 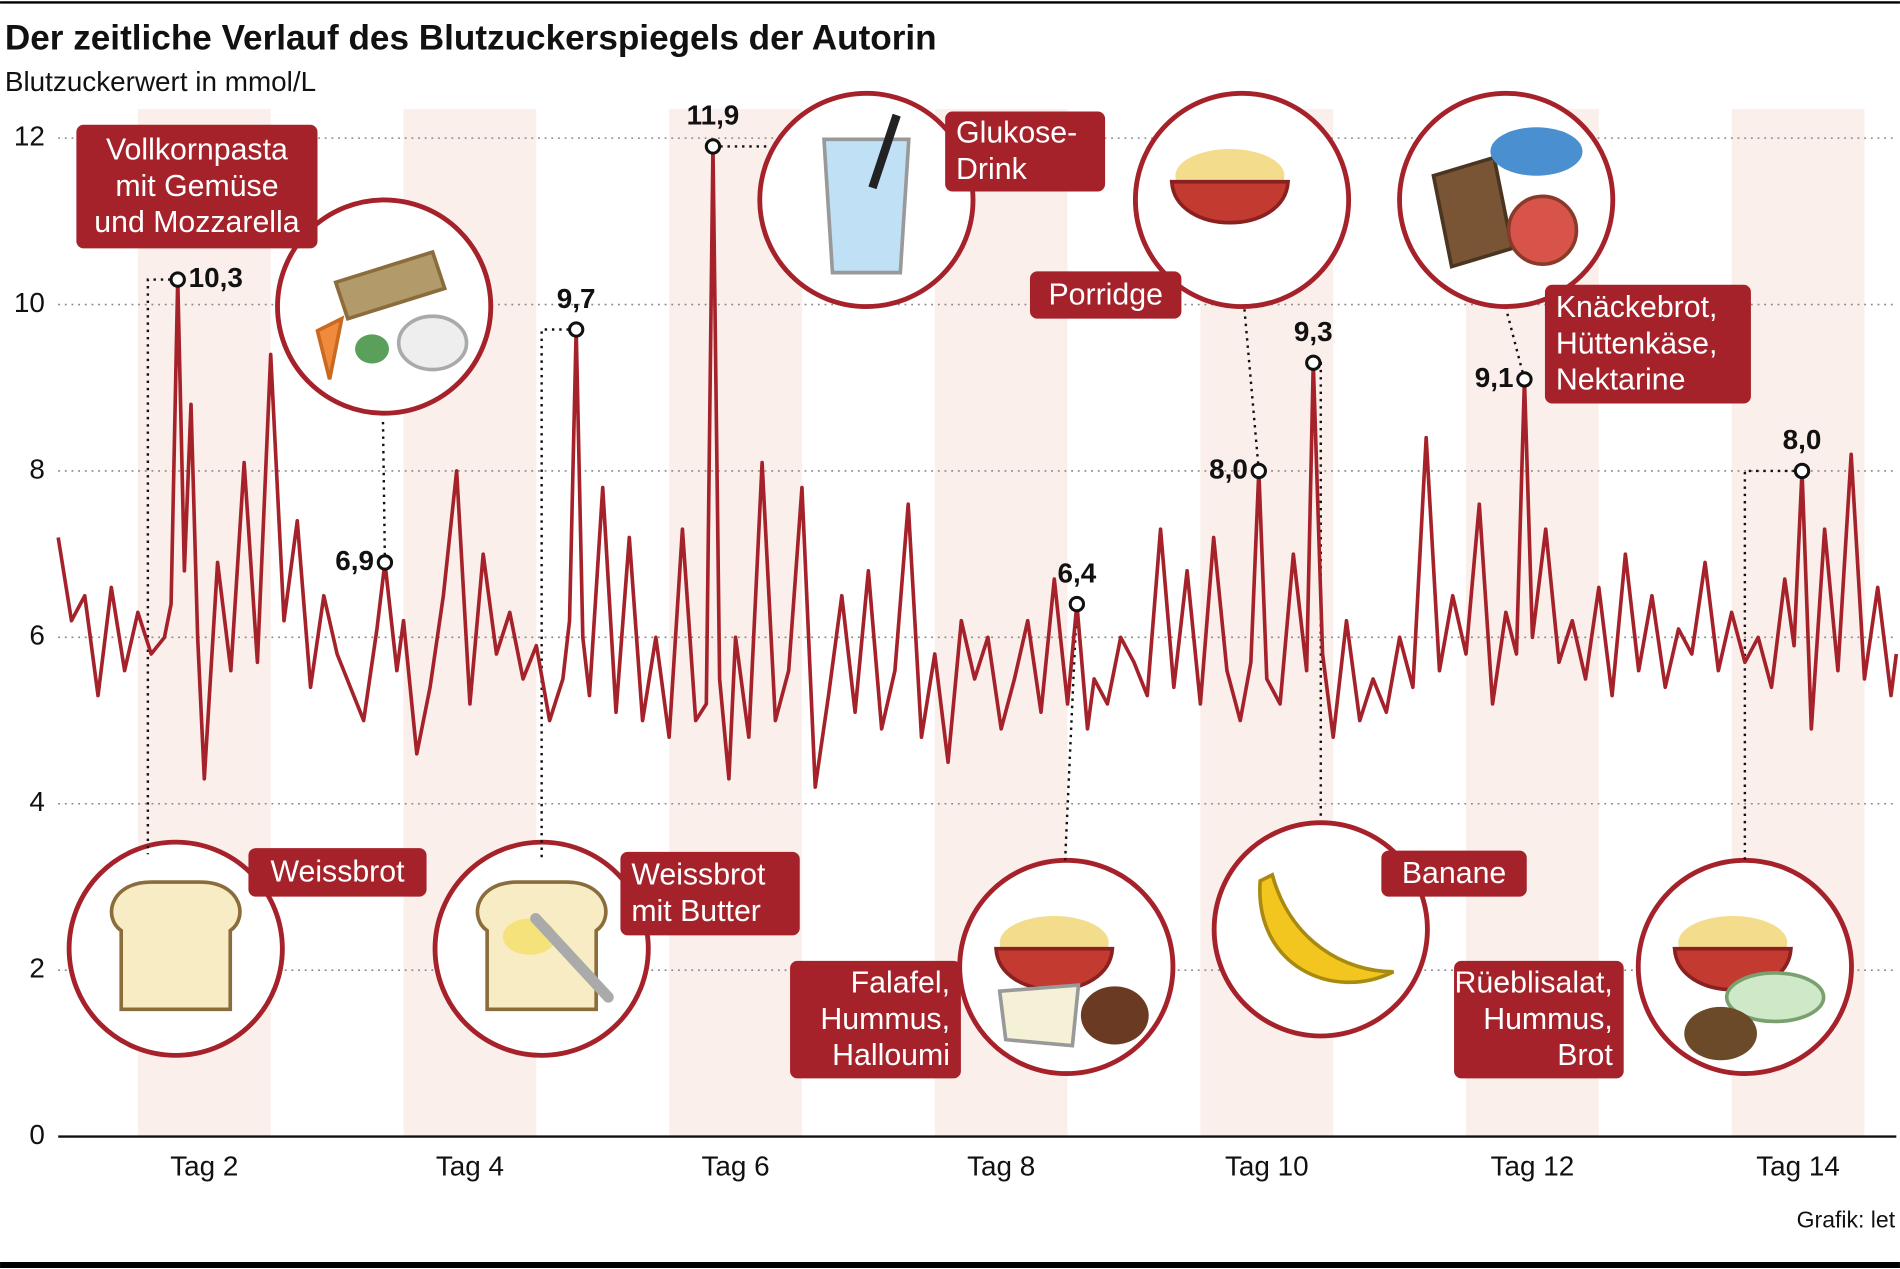 I want to click on y-tick-label: 12, so click(x=29, y=135).